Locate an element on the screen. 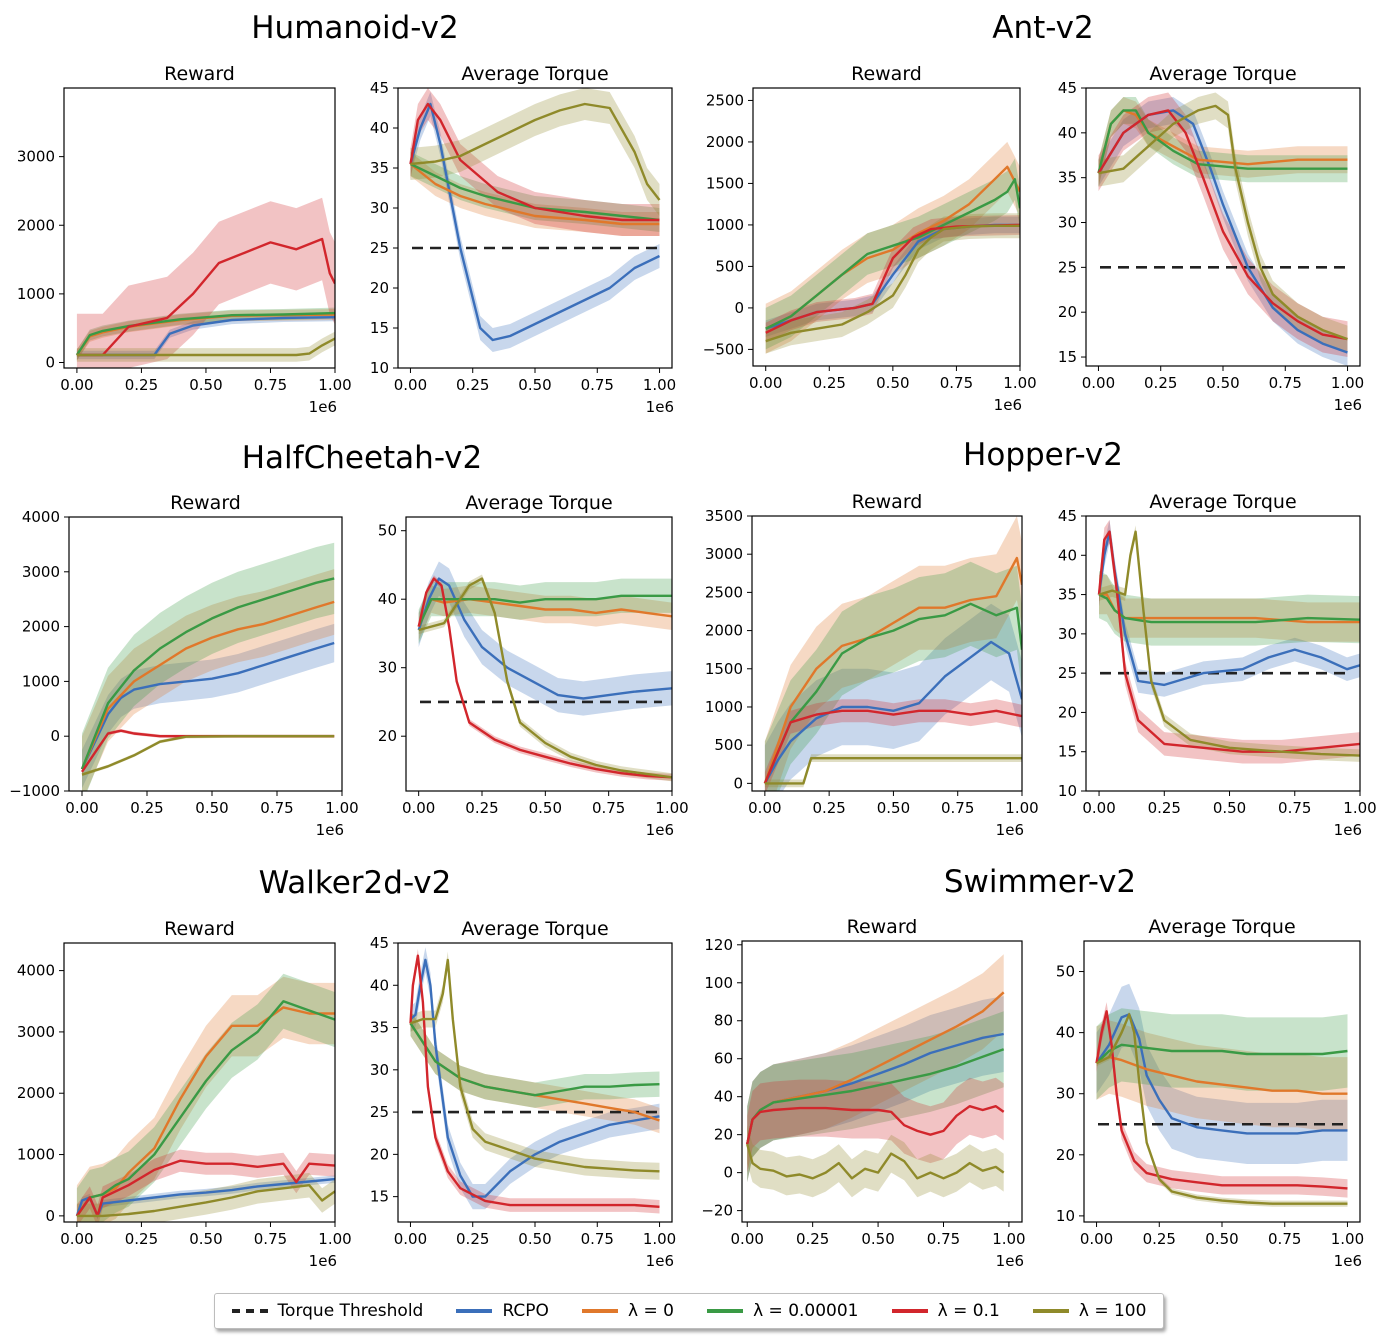  legend-label: λ = 0.1 is located at coordinates (968, 1311).